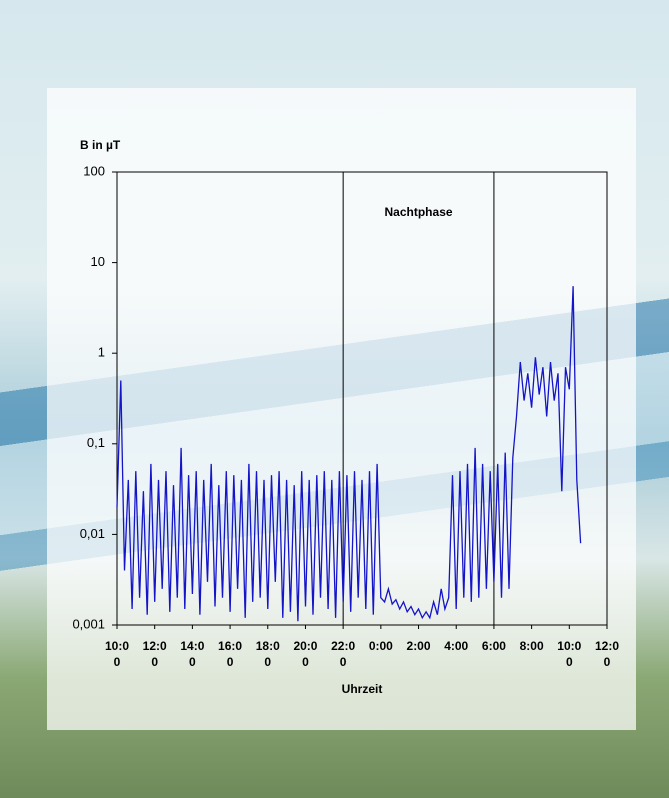 The image size is (669, 798). Describe the element at coordinates (96, 442) in the screenshot. I see `y-tick-label: 0,1` at that location.